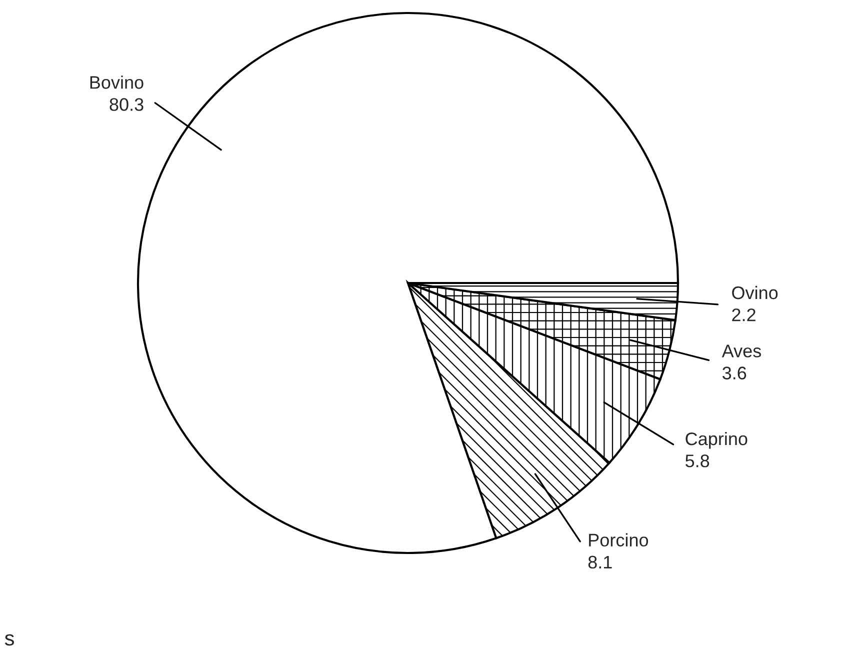 This screenshot has width=862, height=653. What do you see at coordinates (600, 562) in the screenshot?
I see `data-label: 8.1` at bounding box center [600, 562].